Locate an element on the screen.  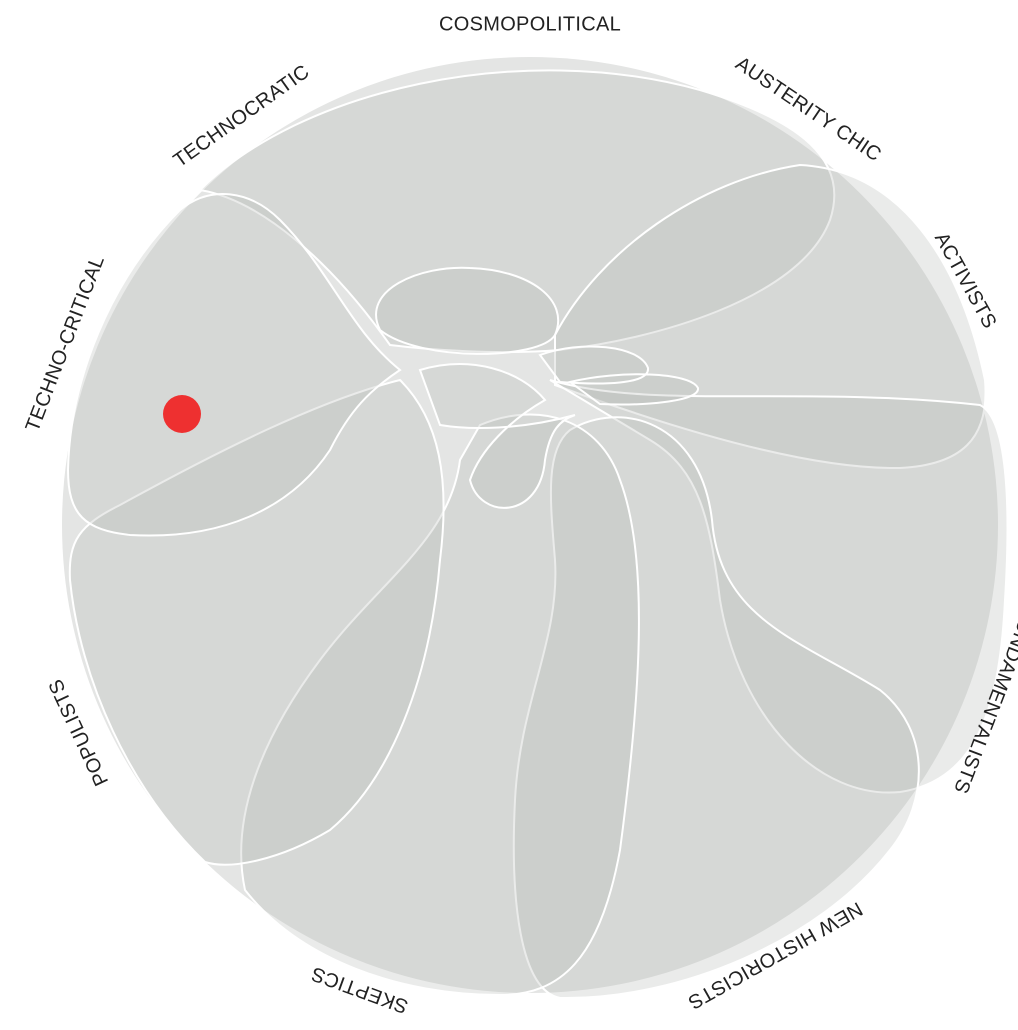
position-marker is located at coordinates (182, 414).